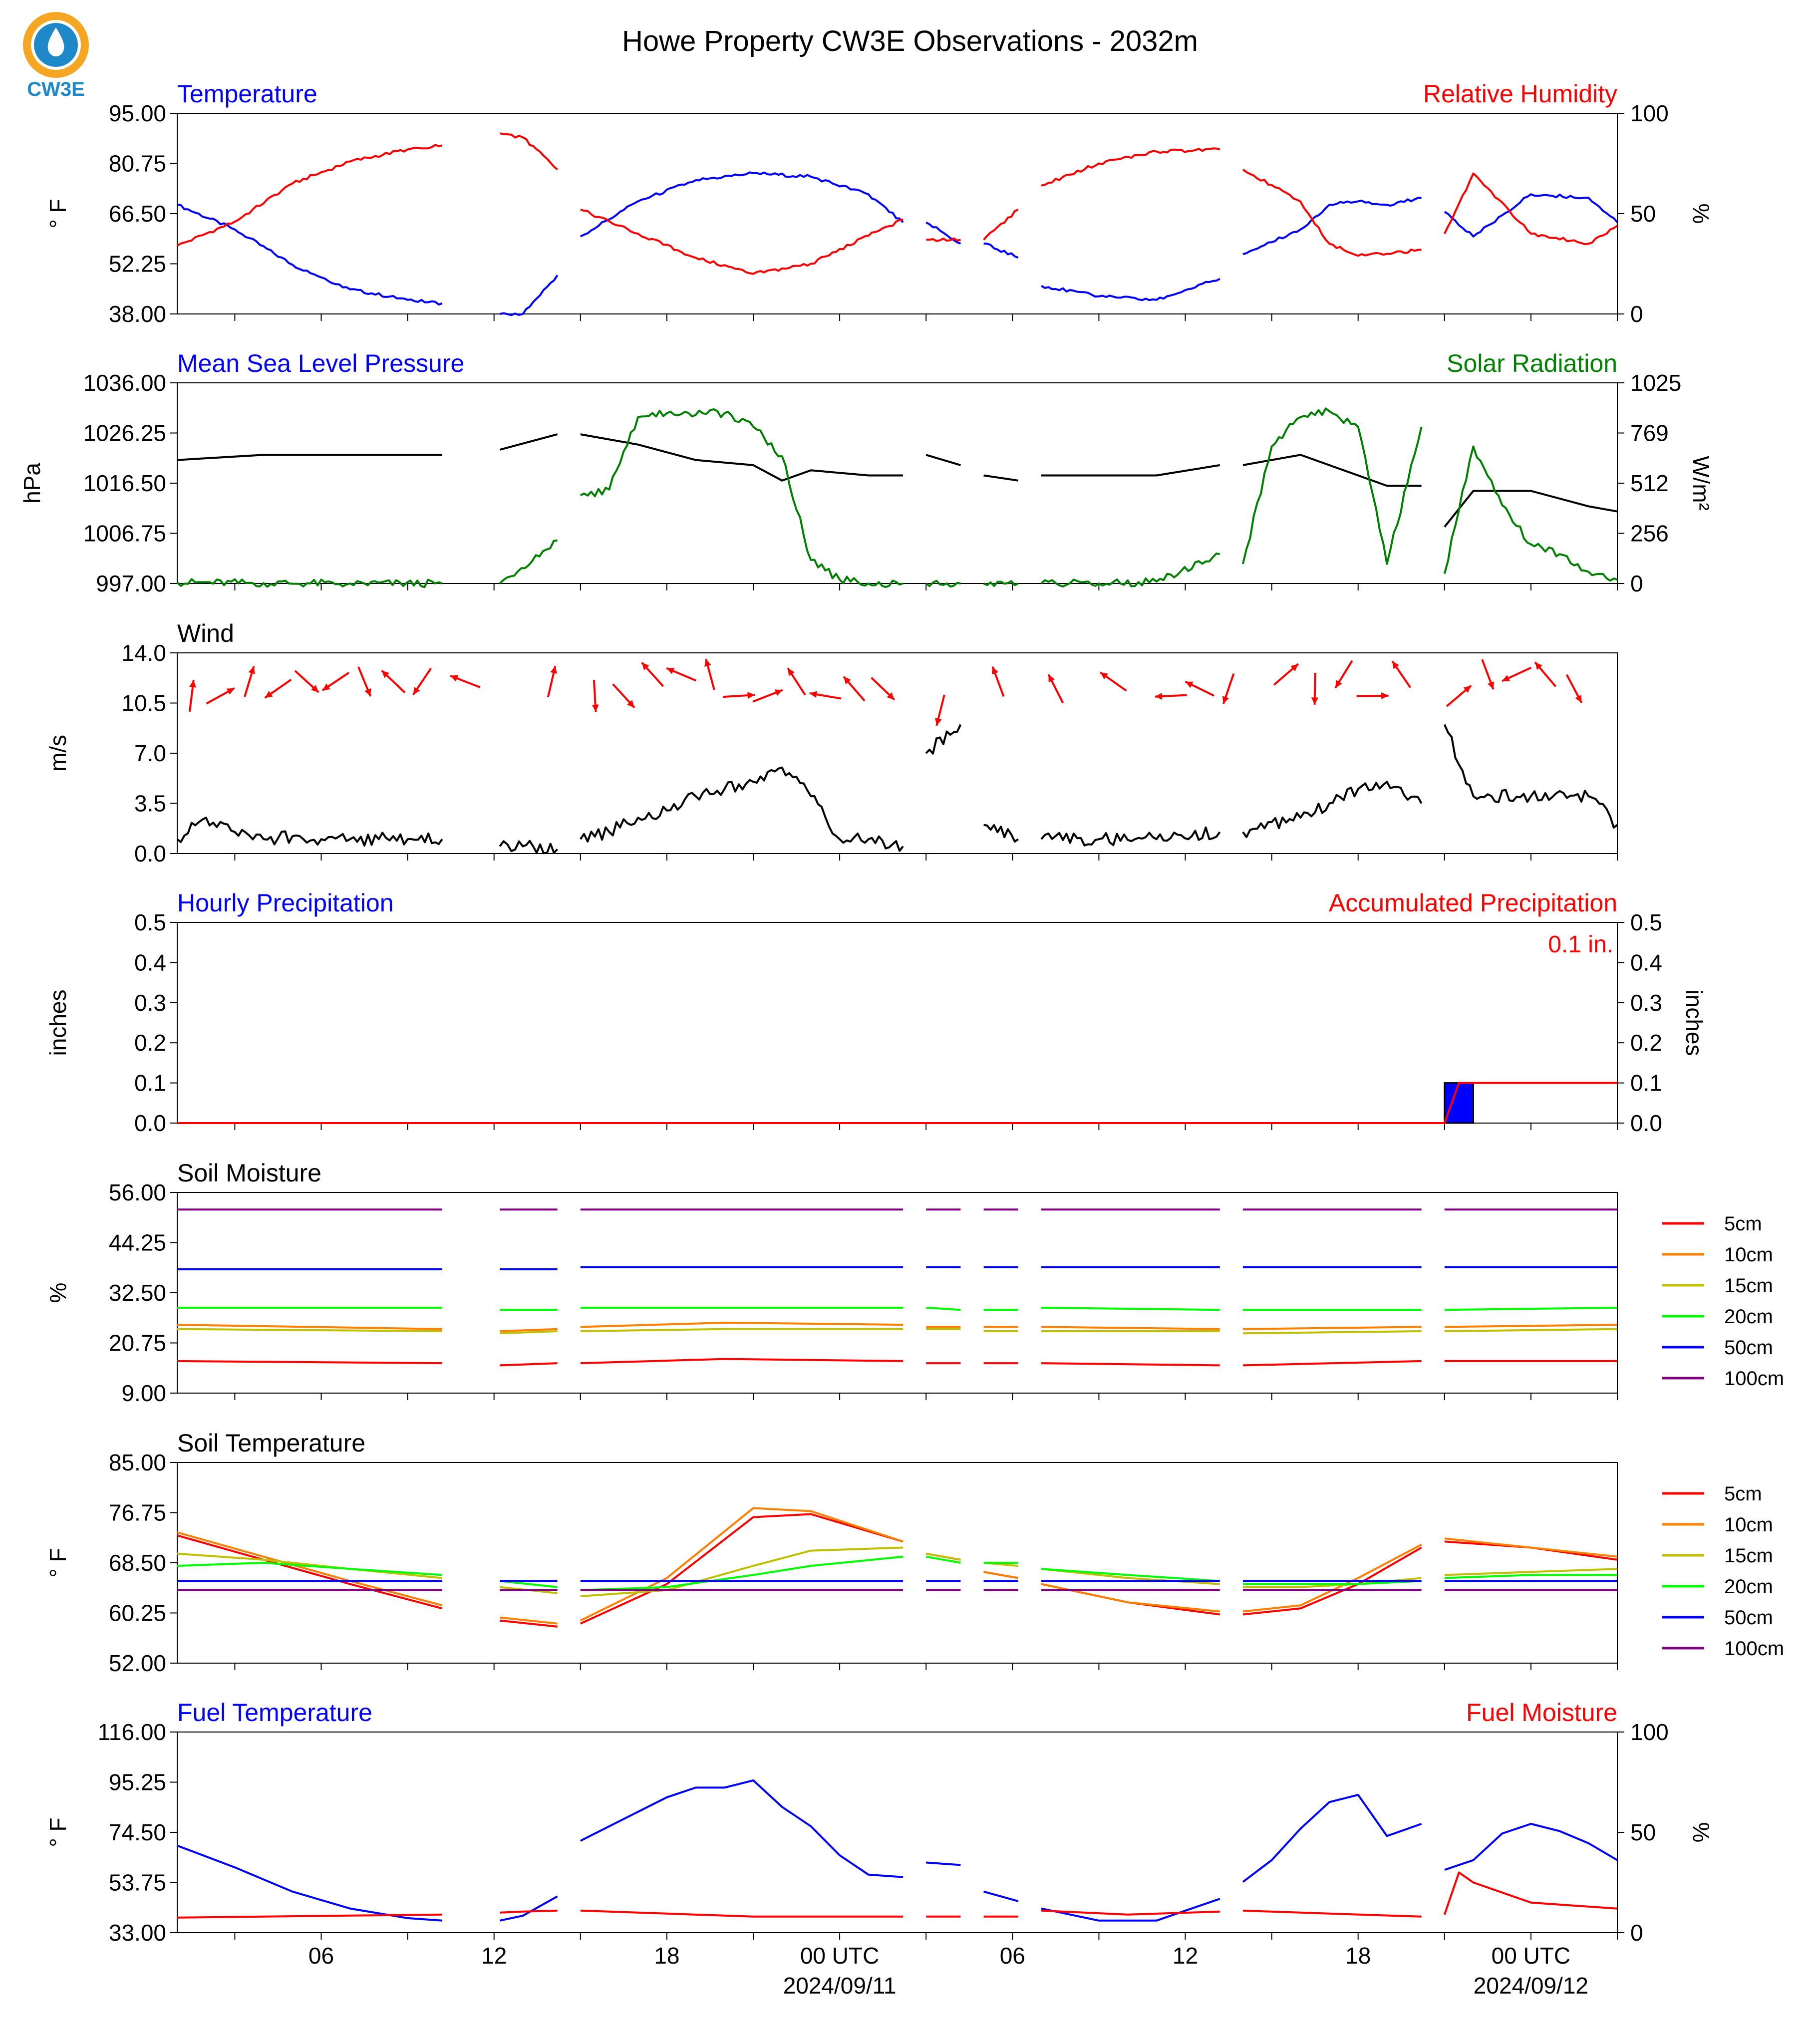 The image size is (1820, 2028). I want to click on y-tick-label-left: 85.00, so click(137, 1462).